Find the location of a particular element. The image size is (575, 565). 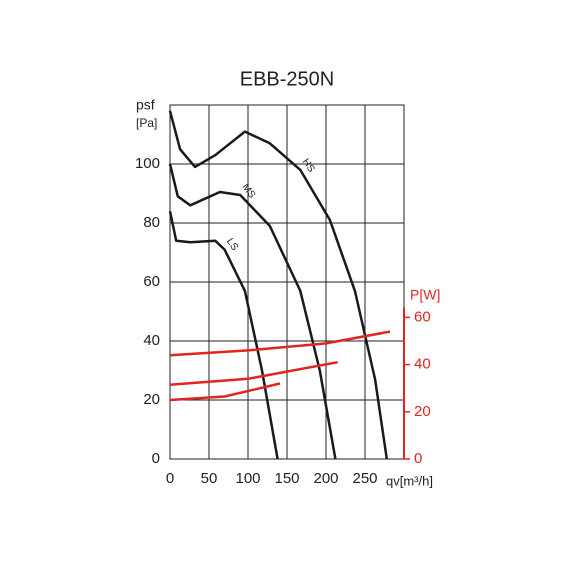

x-tick-label: 100 is located at coordinates (247, 478).